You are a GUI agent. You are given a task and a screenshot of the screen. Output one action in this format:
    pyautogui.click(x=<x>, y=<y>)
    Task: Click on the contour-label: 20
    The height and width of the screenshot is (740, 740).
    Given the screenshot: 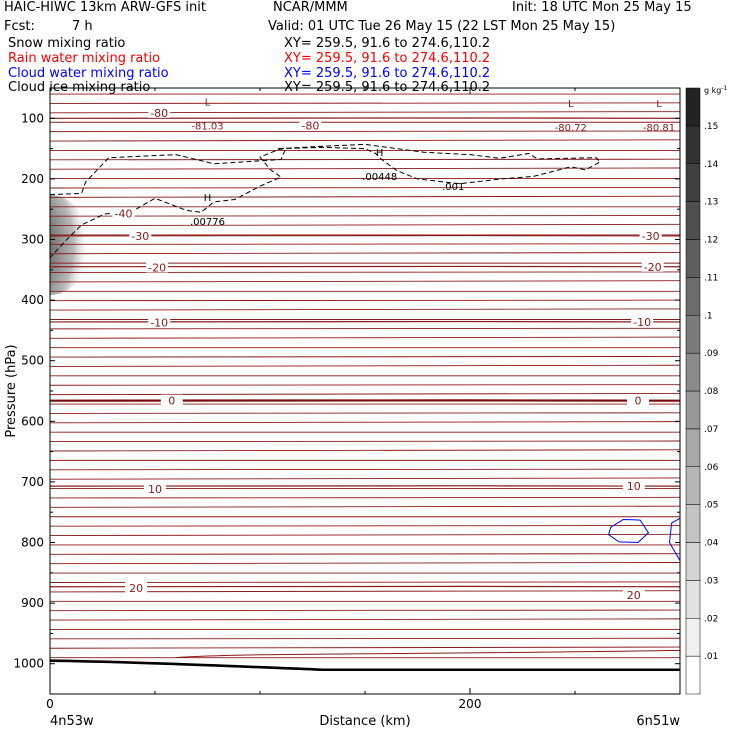 What is the action you would take?
    pyautogui.click(x=634, y=595)
    